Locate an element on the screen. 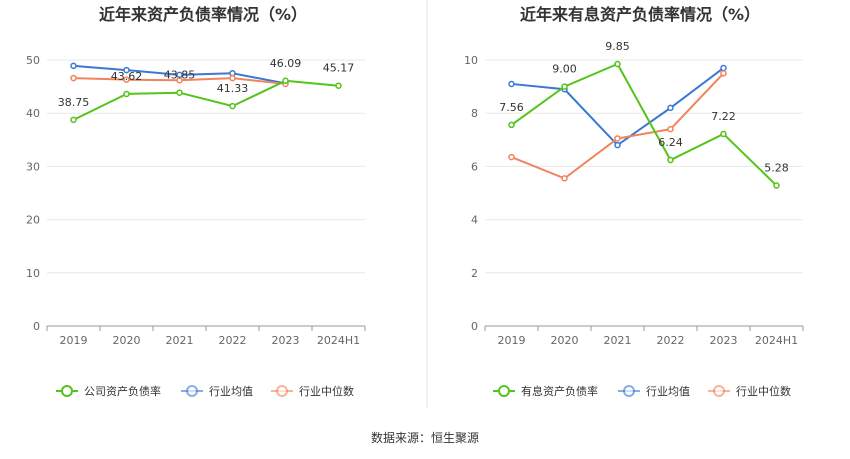 The image size is (850, 459). y-tick-label: 50 is located at coordinates (33, 60).